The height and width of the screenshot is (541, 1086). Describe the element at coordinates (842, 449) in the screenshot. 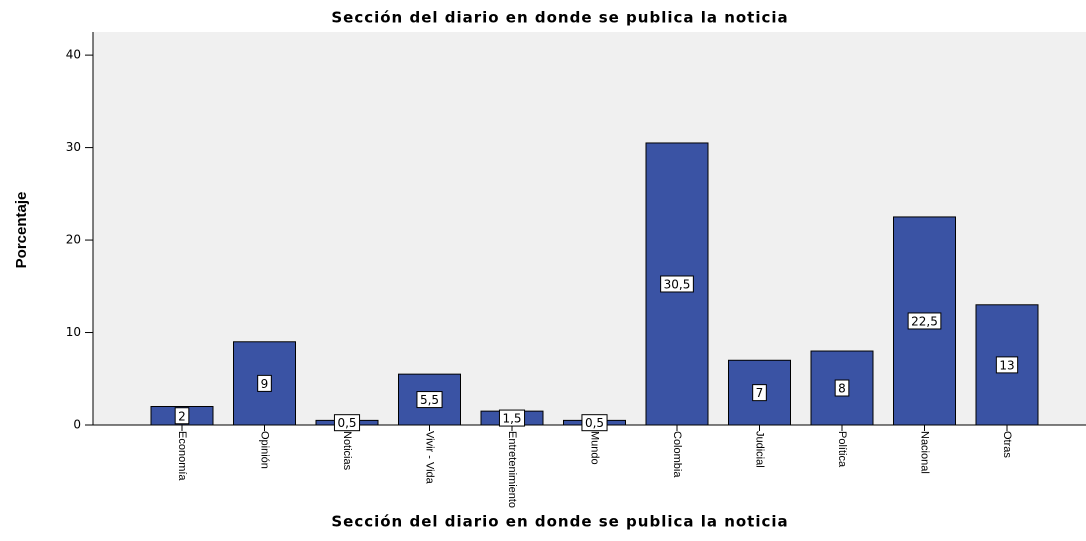

I see `x-tick-label: Política` at that location.